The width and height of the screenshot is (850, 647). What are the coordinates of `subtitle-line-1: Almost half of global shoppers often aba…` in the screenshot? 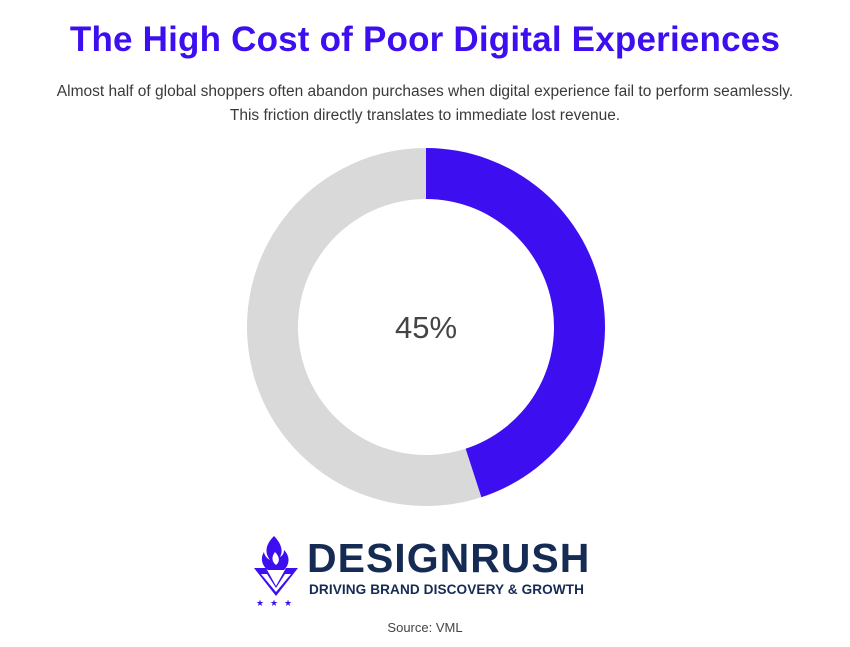 It's located at (425, 91).